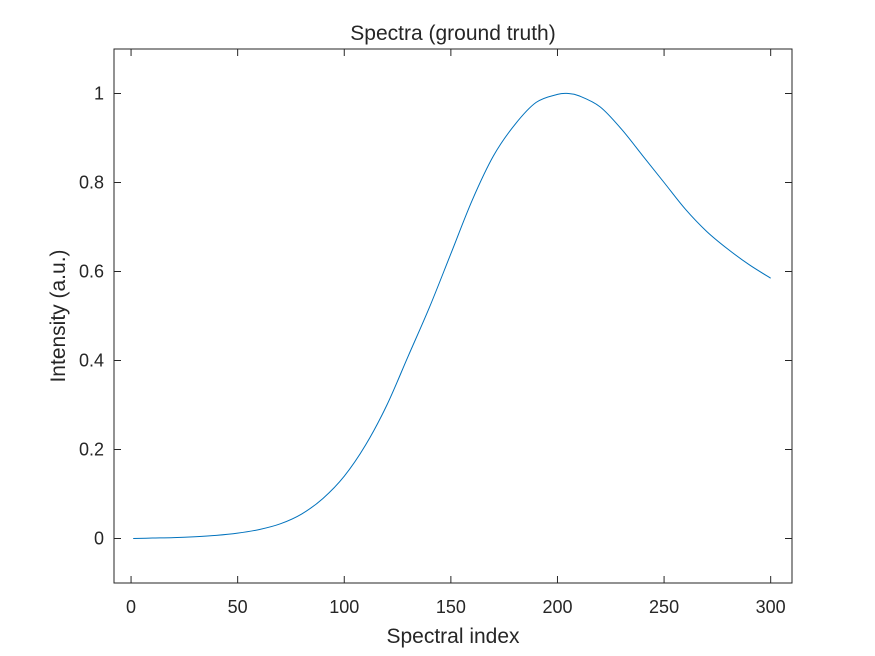 This screenshot has width=875, height=656. I want to click on y-axis-label: Intensity (a.u.), so click(58, 315).